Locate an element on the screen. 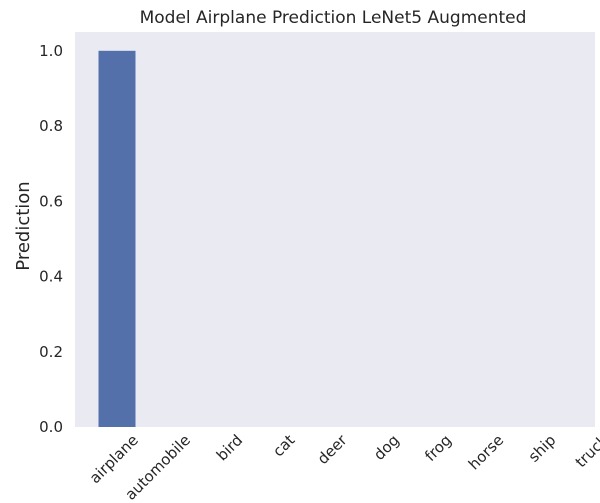  y-tick-label: 1.0 is located at coordinates (51, 51).